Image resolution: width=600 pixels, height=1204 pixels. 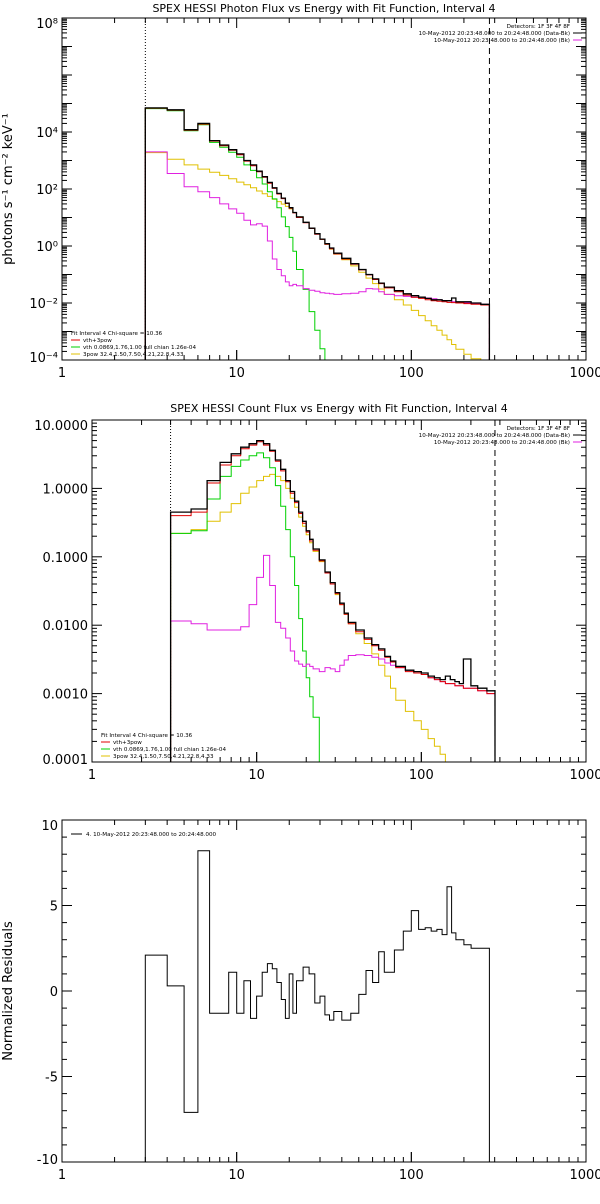 I want to click on y-tick-label: 0.0001, so click(x=66, y=760).